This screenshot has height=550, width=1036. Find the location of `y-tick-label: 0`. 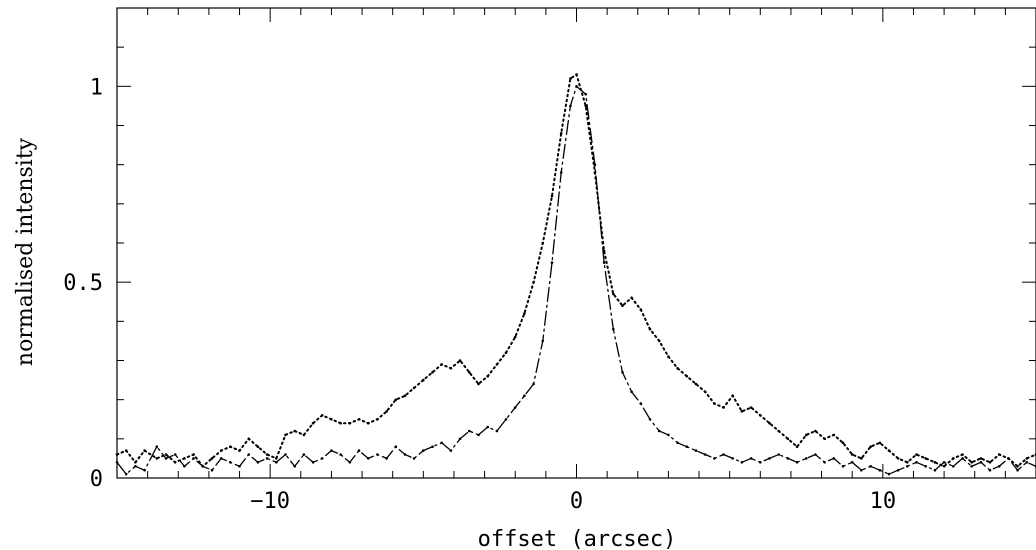

y-tick-label: 0 is located at coordinates (96, 479).